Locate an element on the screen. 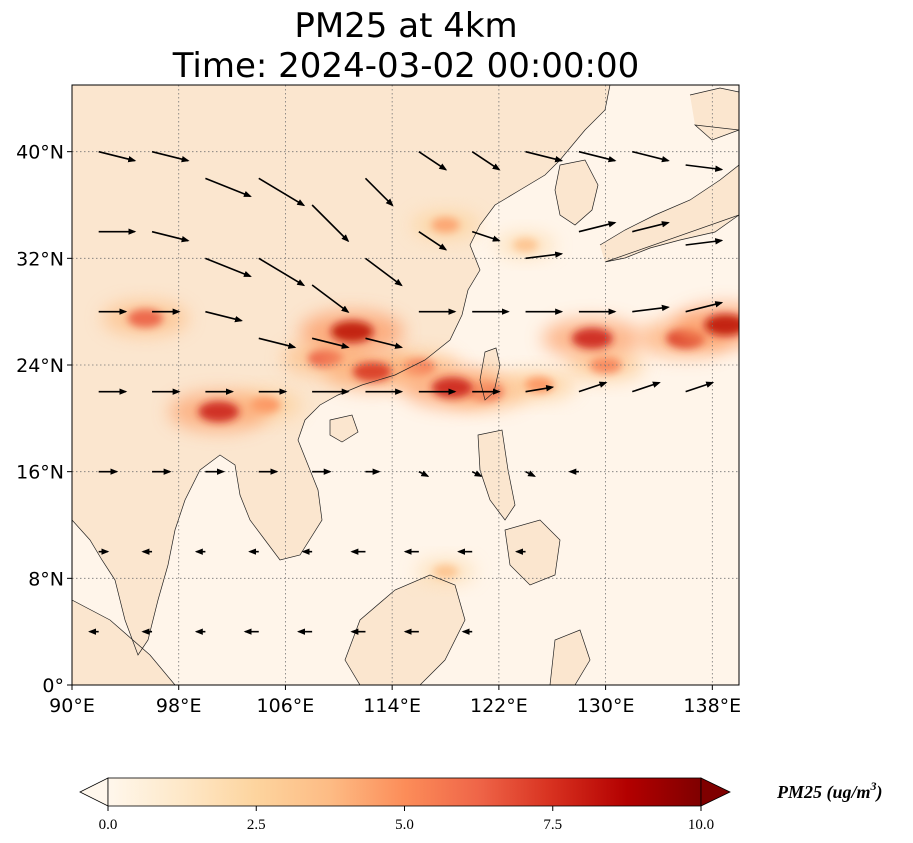 The image size is (913, 843). coastline-hokkaido is located at coordinates (714, 114).